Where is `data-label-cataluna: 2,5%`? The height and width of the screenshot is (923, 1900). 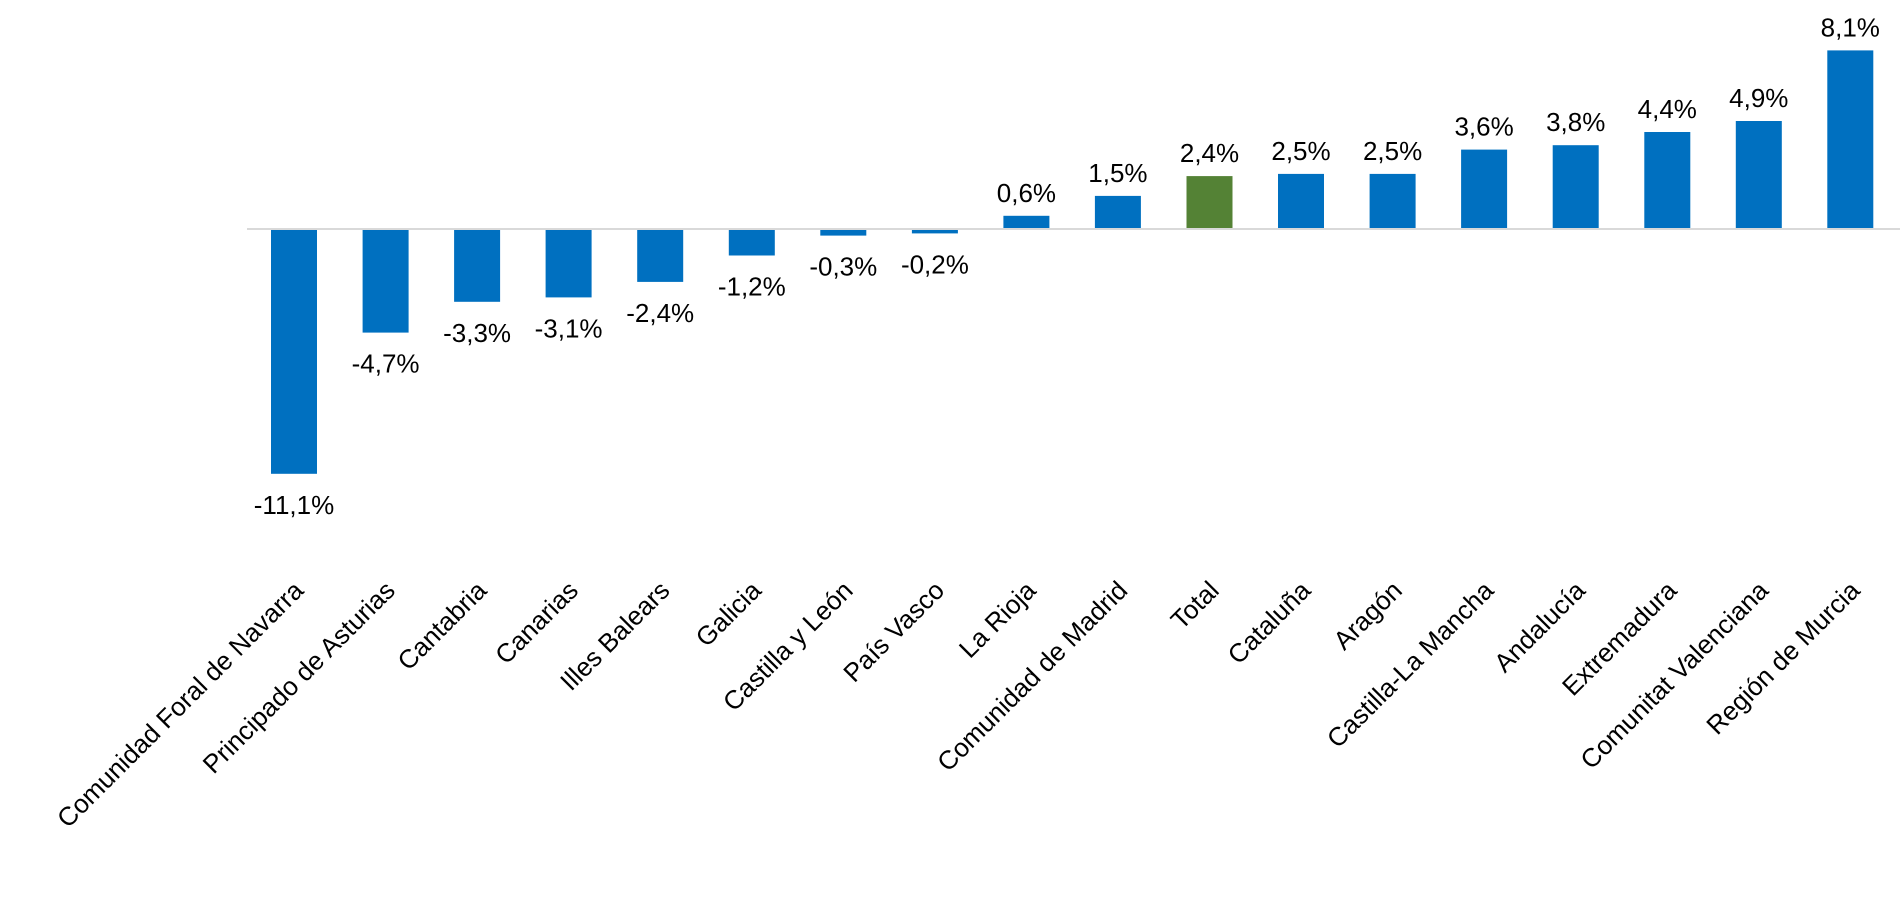
data-label-cataluna: 2,5% is located at coordinates (1300, 151).